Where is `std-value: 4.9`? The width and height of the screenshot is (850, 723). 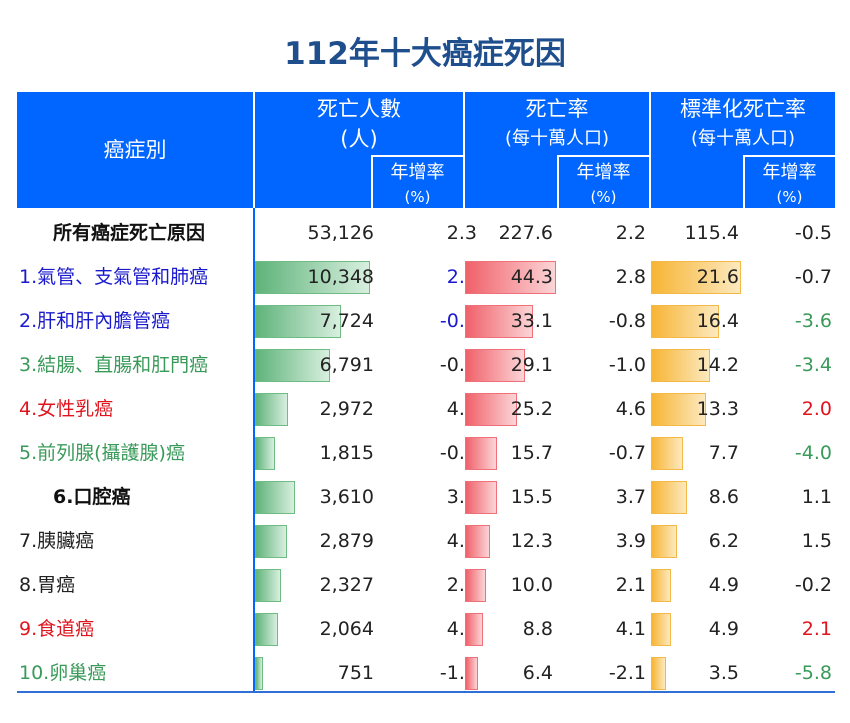 std-value: 4.9 is located at coordinates (723, 629).